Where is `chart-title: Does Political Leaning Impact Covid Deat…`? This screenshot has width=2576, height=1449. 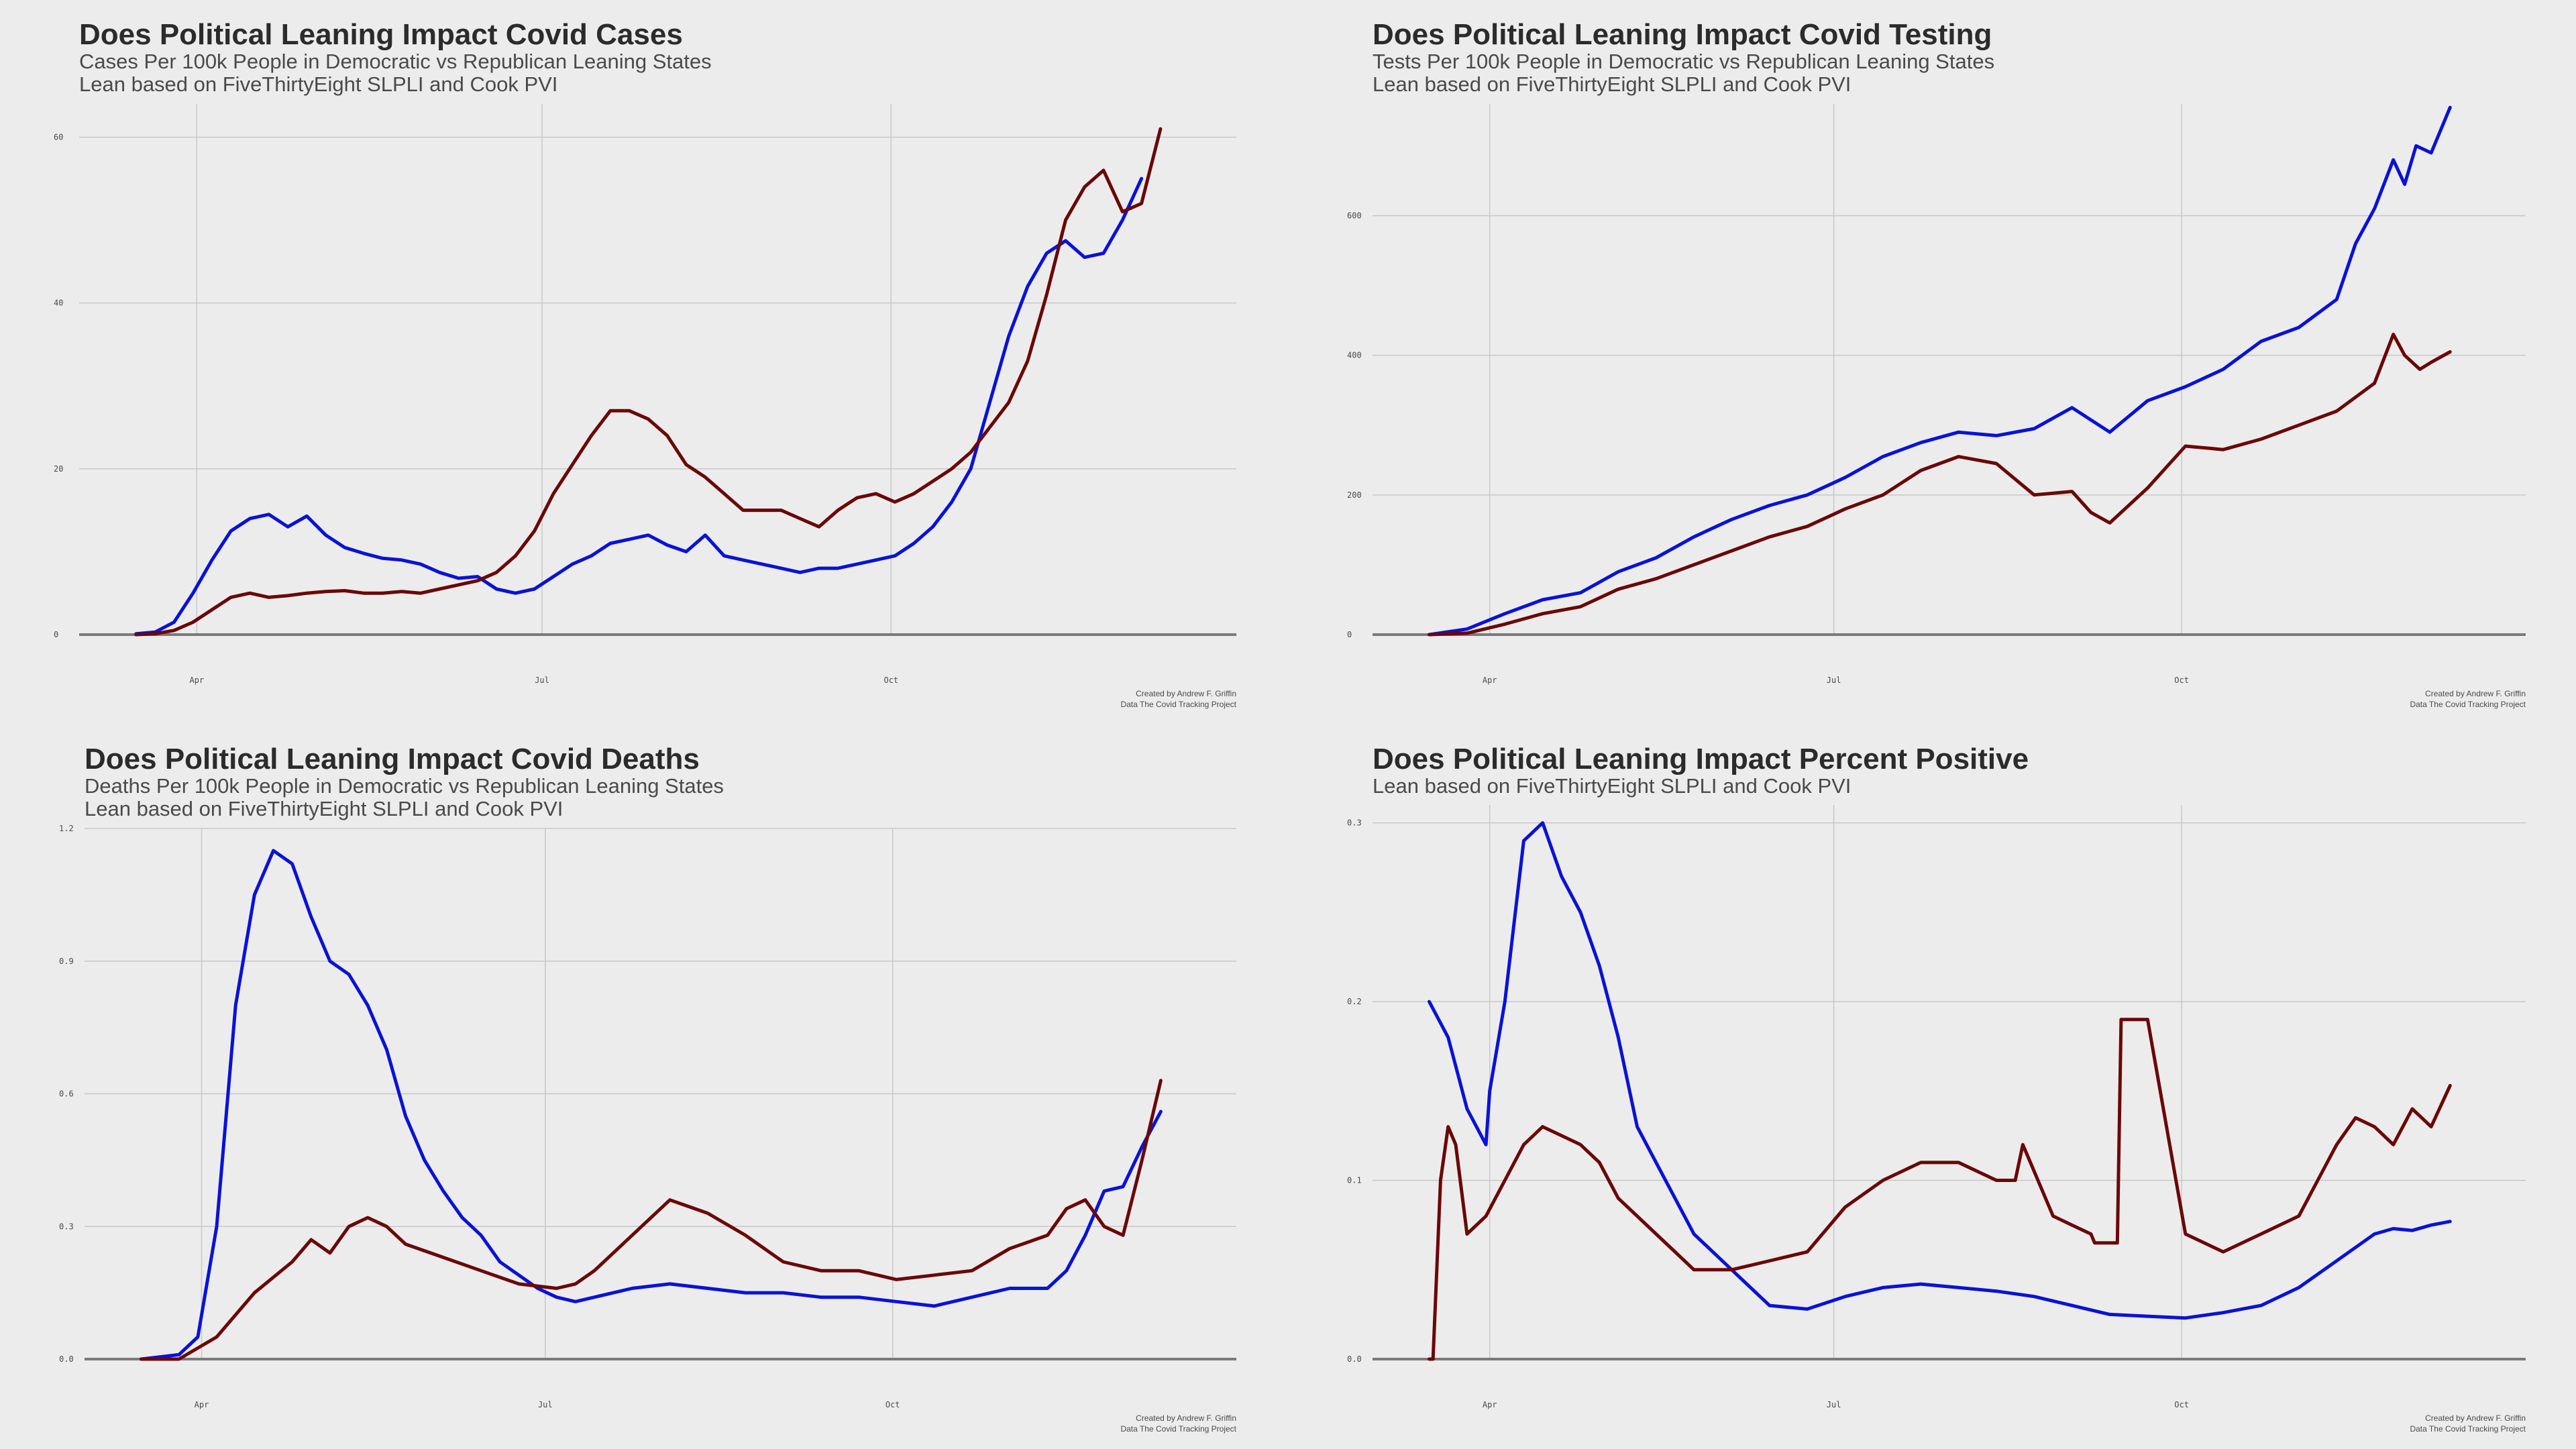 chart-title: Does Political Leaning Impact Covid Deat… is located at coordinates (392, 759).